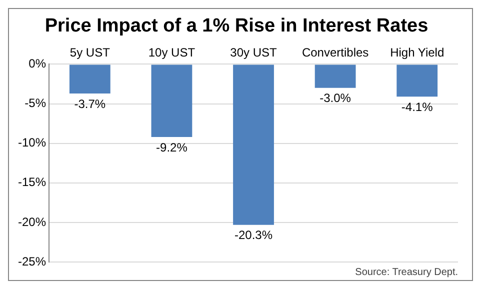  What do you see at coordinates (32, 182) in the screenshot?
I see `y-tick-label: -15%` at bounding box center [32, 182].